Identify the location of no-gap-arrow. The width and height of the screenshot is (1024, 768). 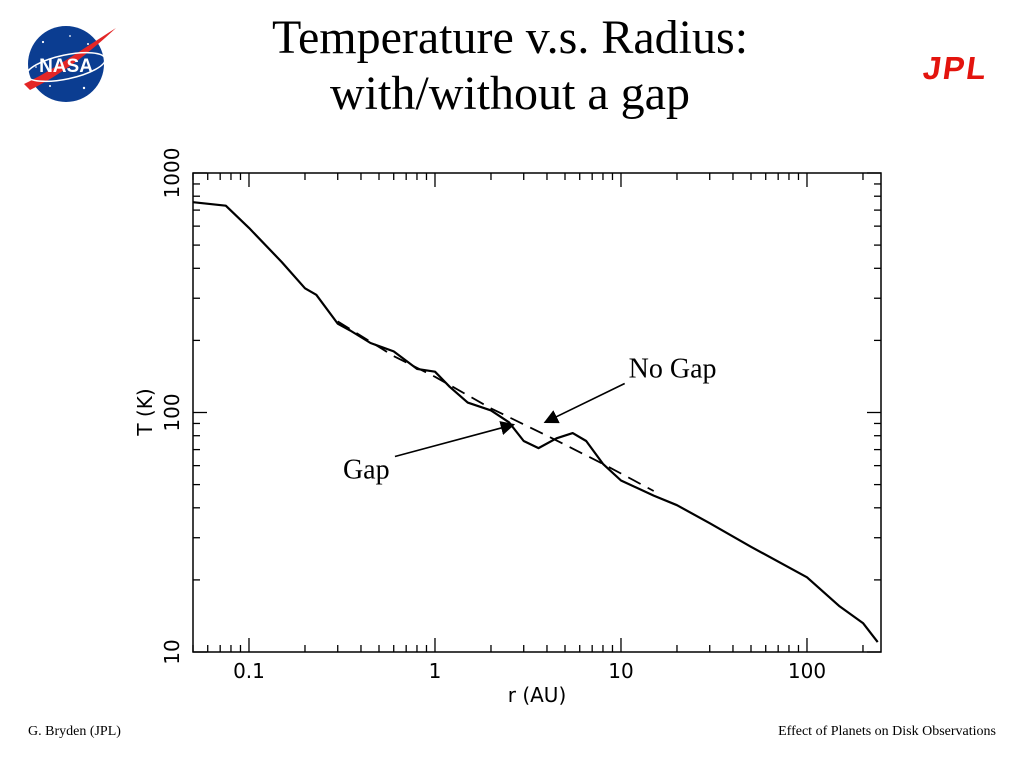
(584, 403).